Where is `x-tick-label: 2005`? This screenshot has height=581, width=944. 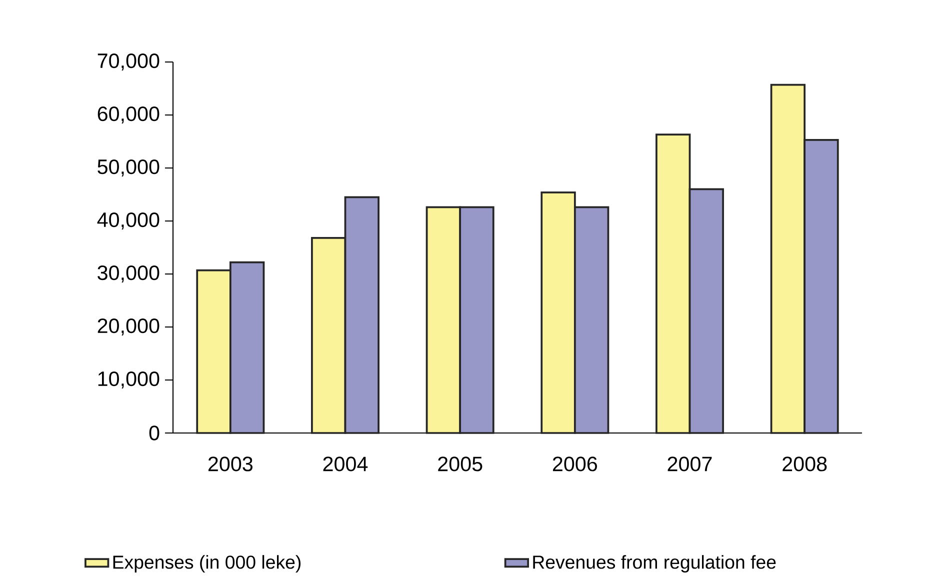 x-tick-label: 2005 is located at coordinates (460, 464).